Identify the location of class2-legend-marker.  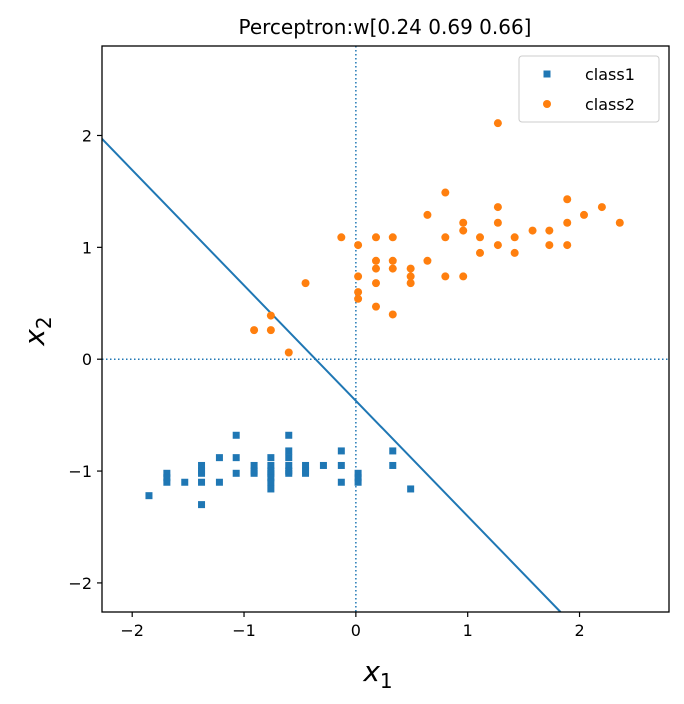
(547, 104).